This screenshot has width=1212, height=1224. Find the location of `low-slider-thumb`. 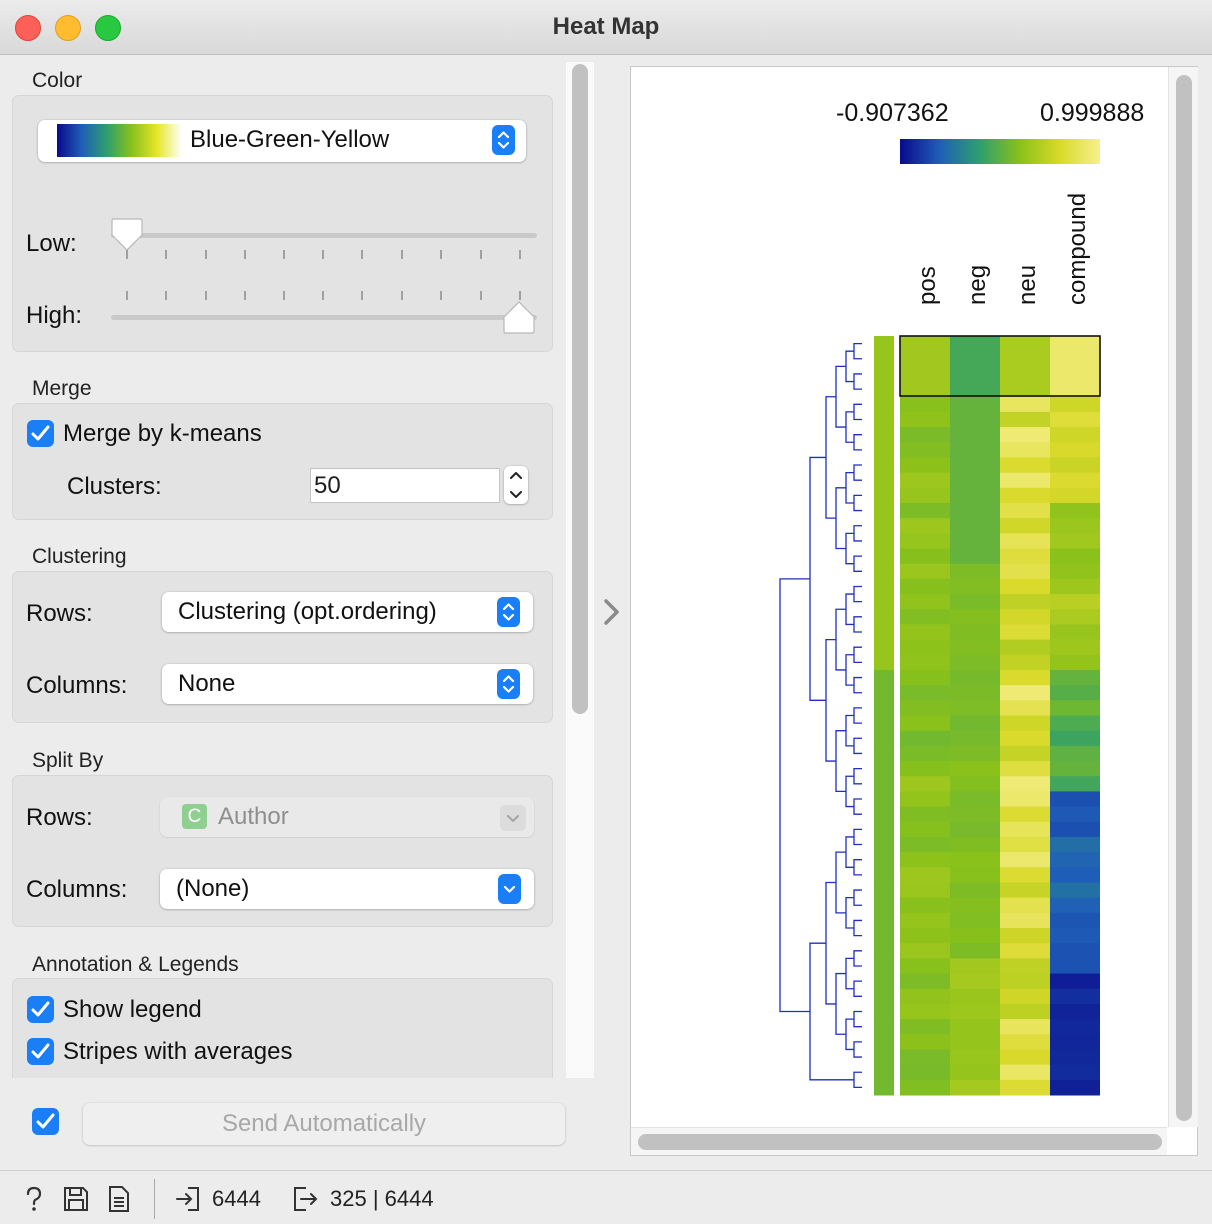

low-slider-thumb is located at coordinates (127, 235).